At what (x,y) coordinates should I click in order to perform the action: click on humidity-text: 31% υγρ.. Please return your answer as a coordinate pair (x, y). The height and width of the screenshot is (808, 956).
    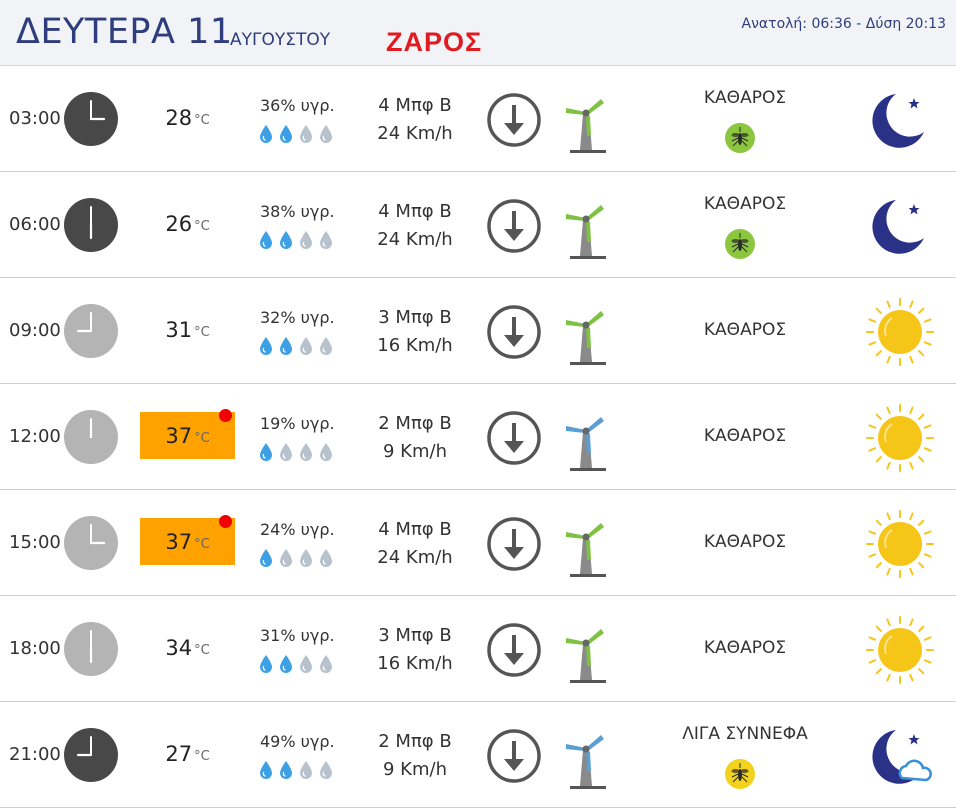
    Looking at the image, I should click on (297, 635).